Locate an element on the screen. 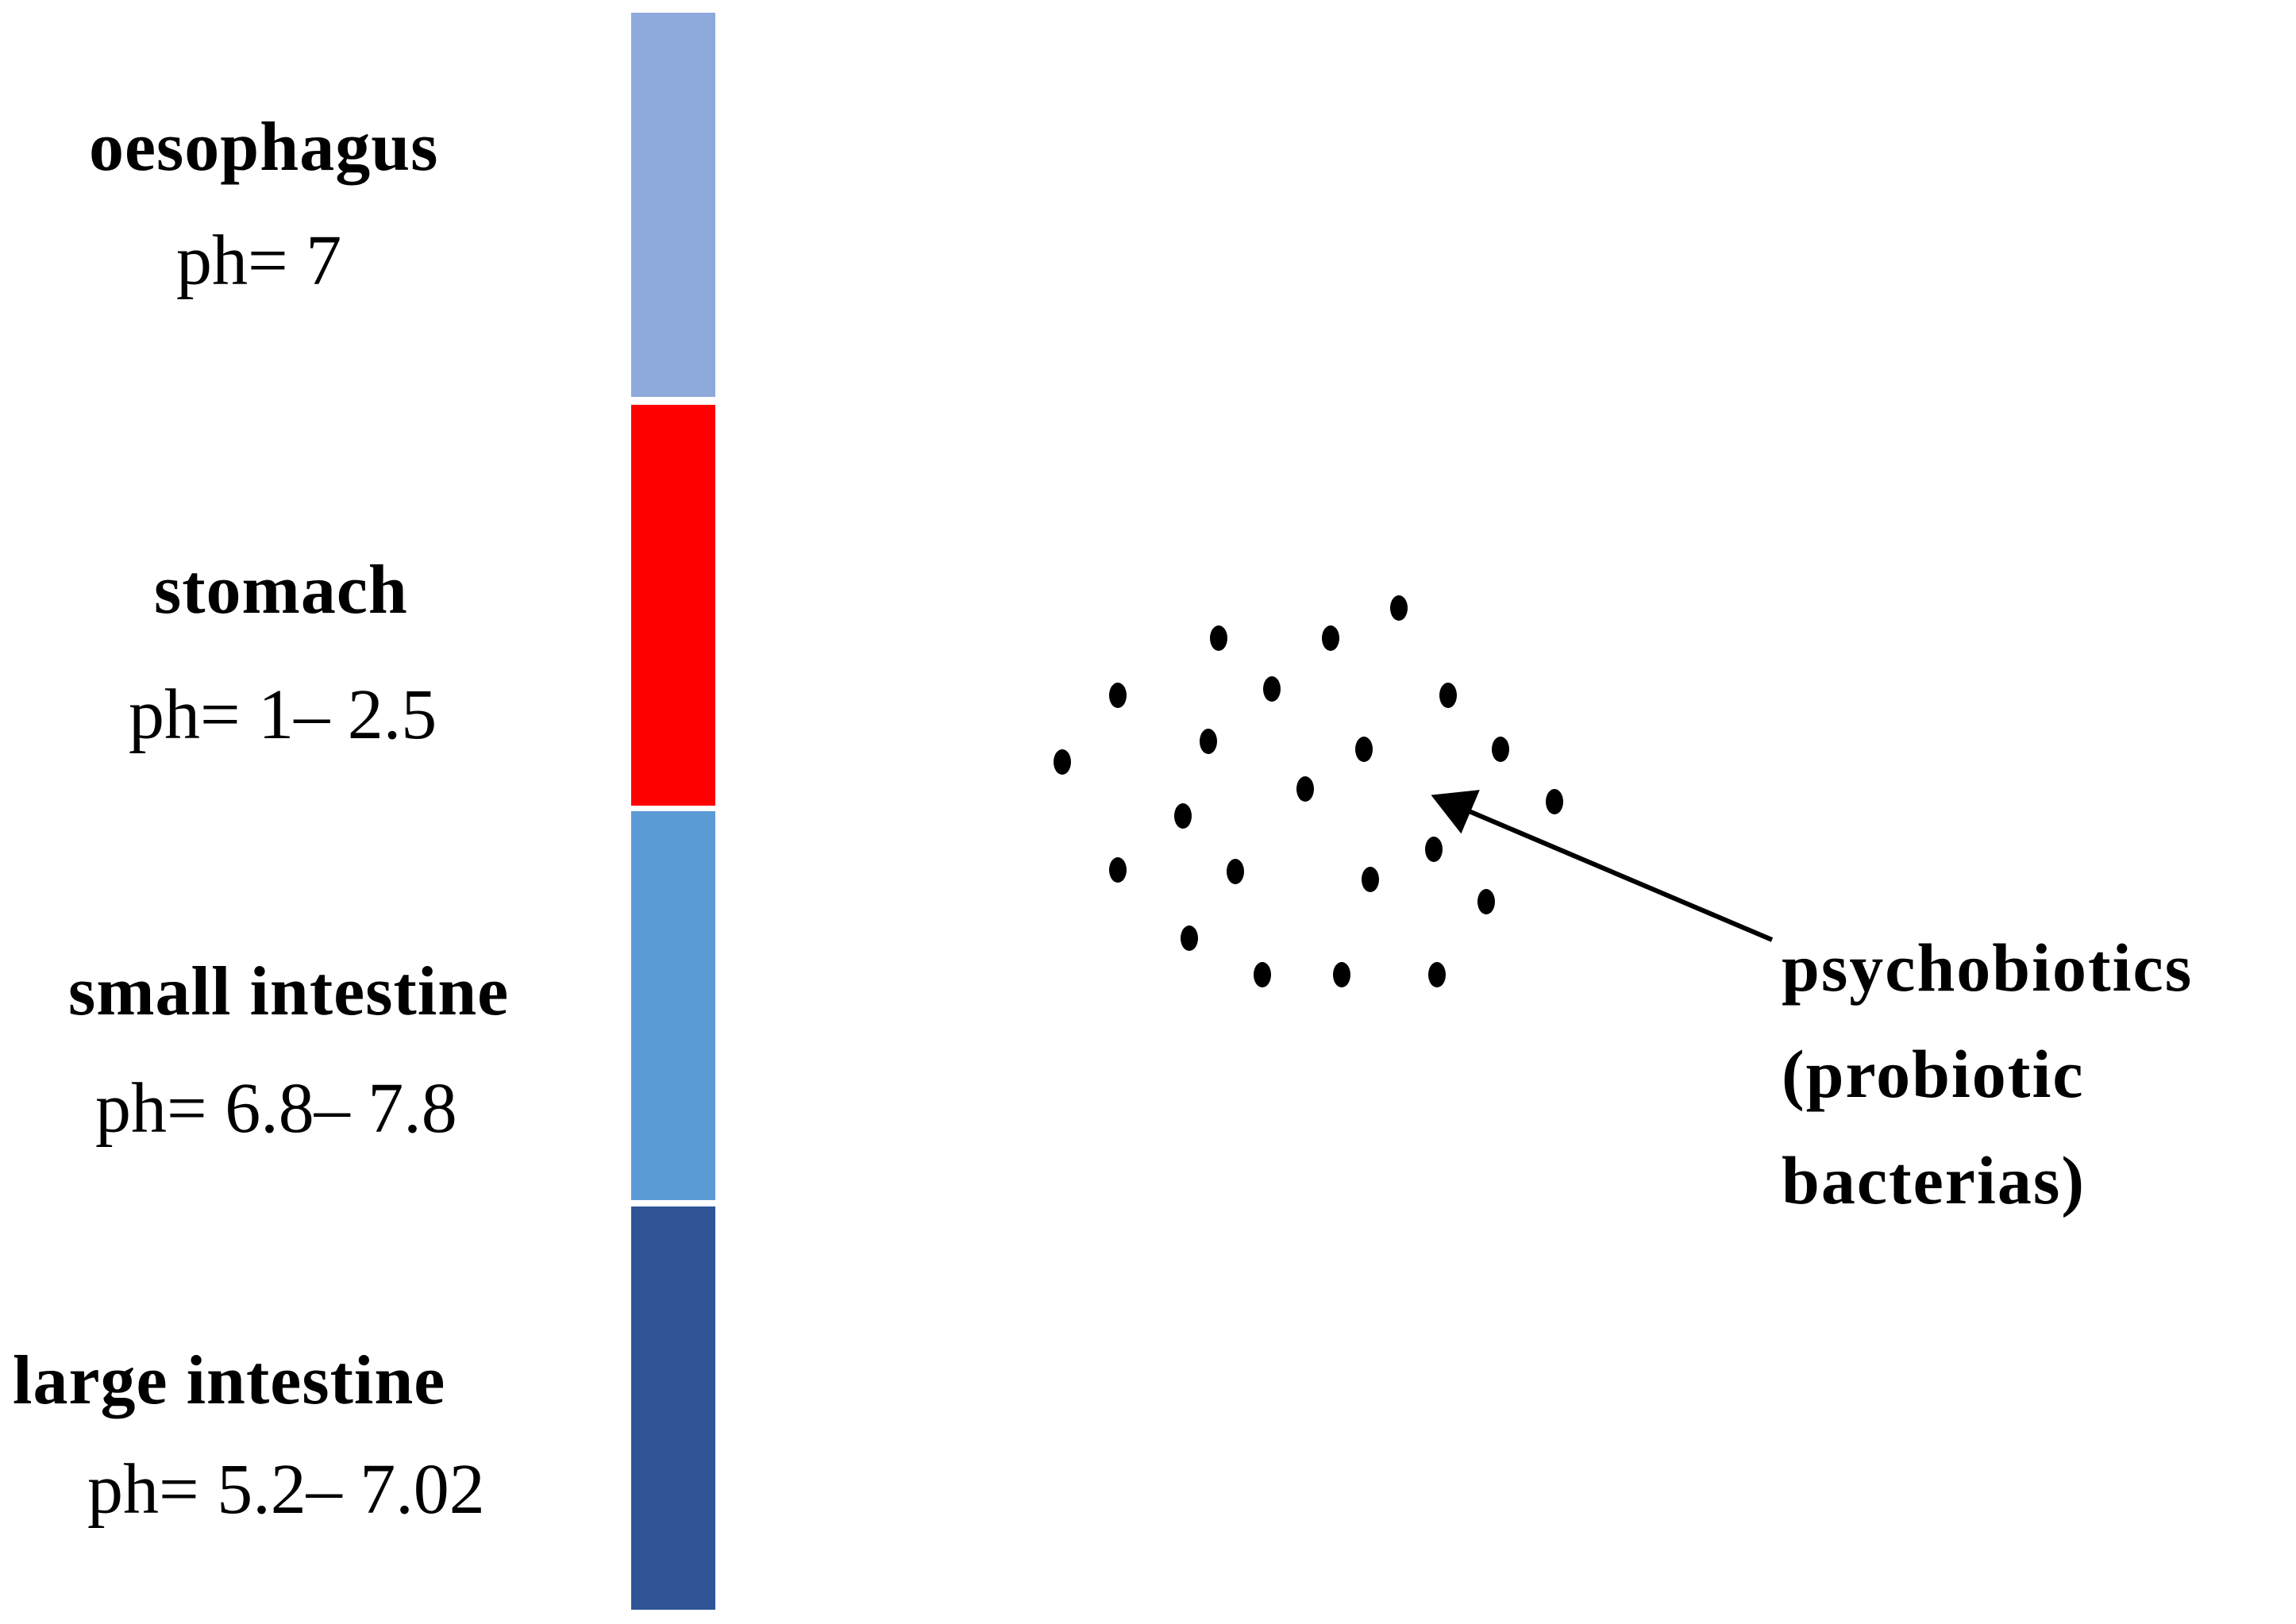 The image size is (2296, 1624). psychobiotics-line-1: psychobiotics is located at coordinates (1988, 967).